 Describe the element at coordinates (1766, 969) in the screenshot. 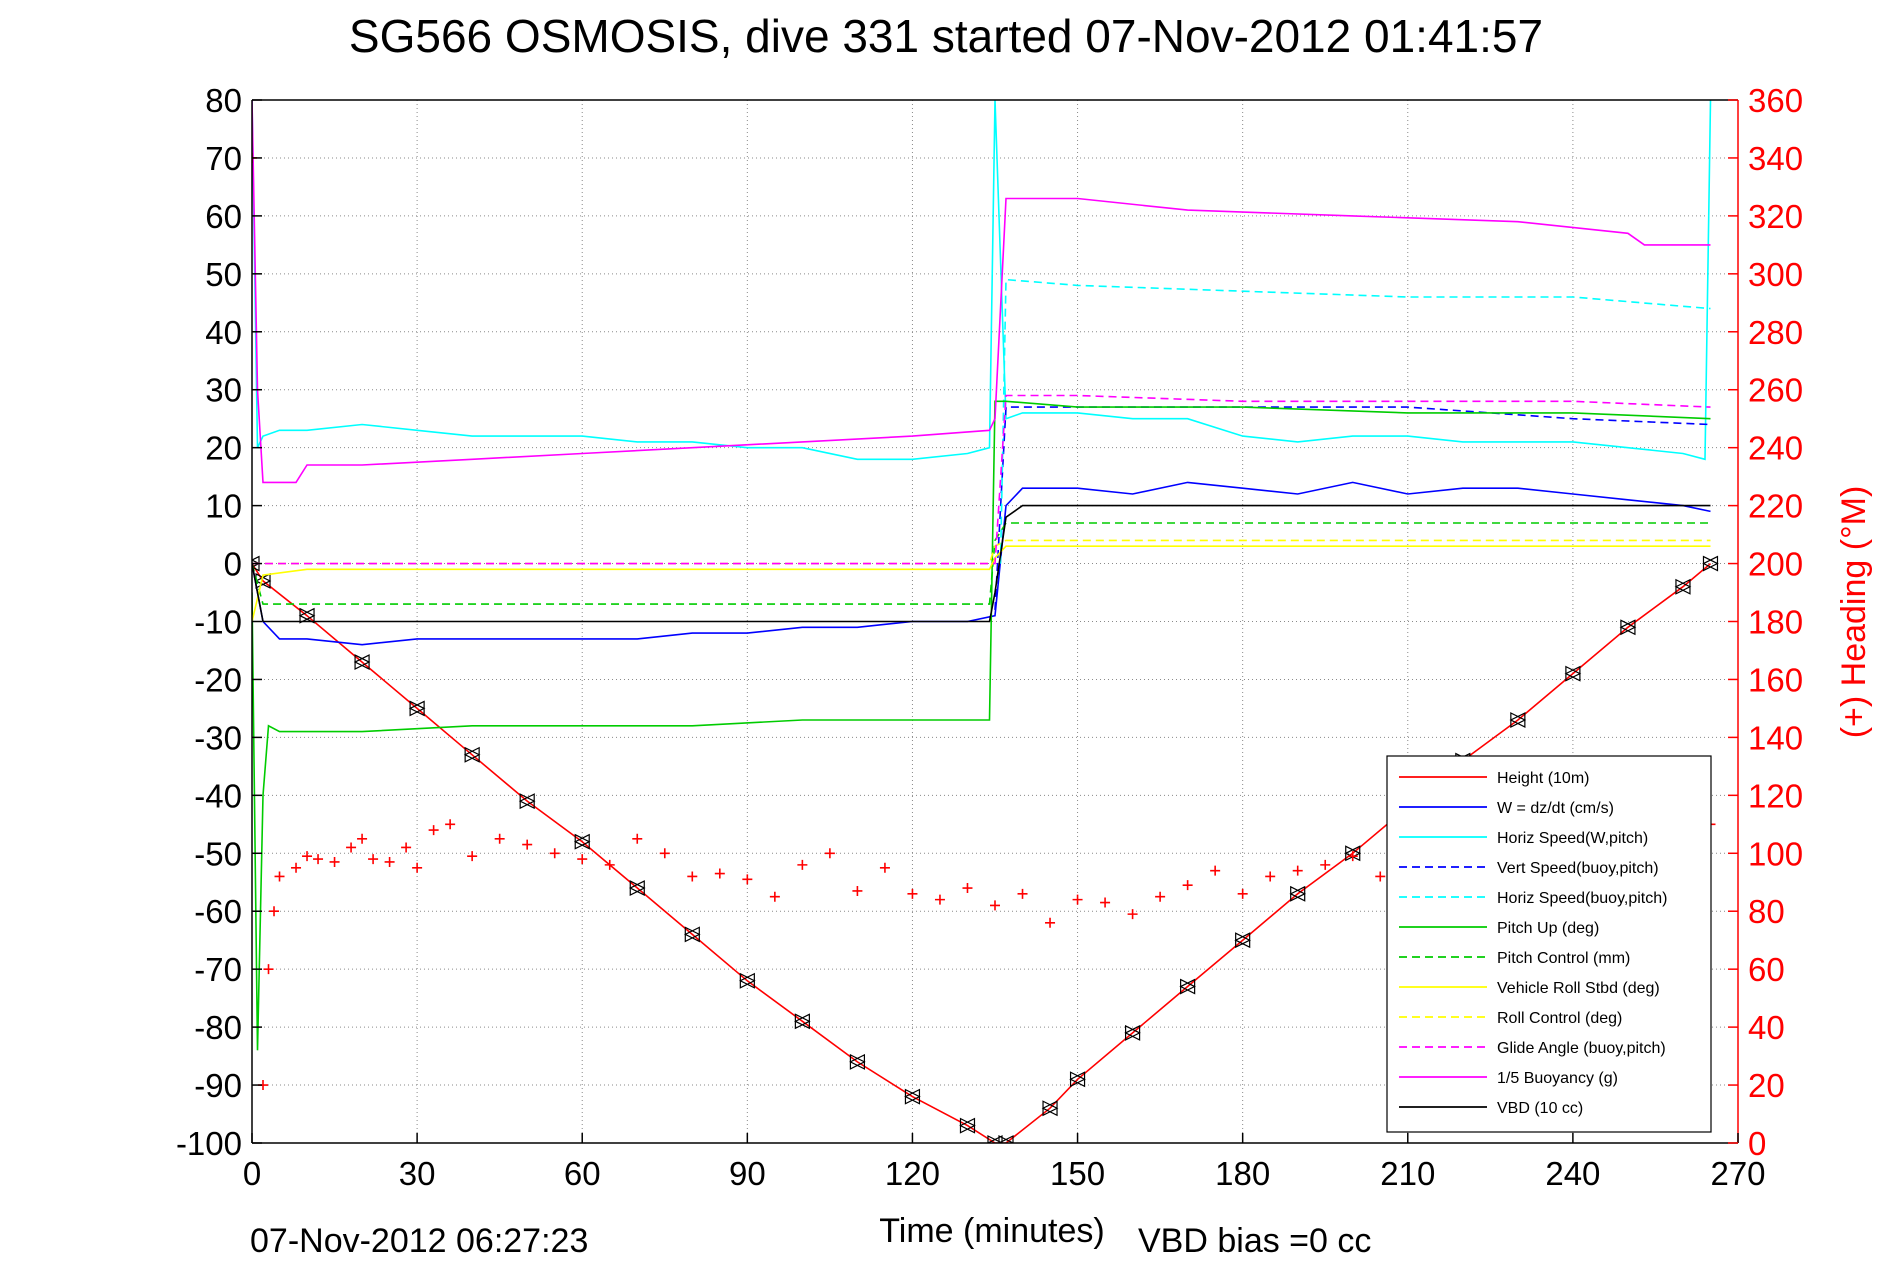

I see `right-tick-label: 60` at that location.